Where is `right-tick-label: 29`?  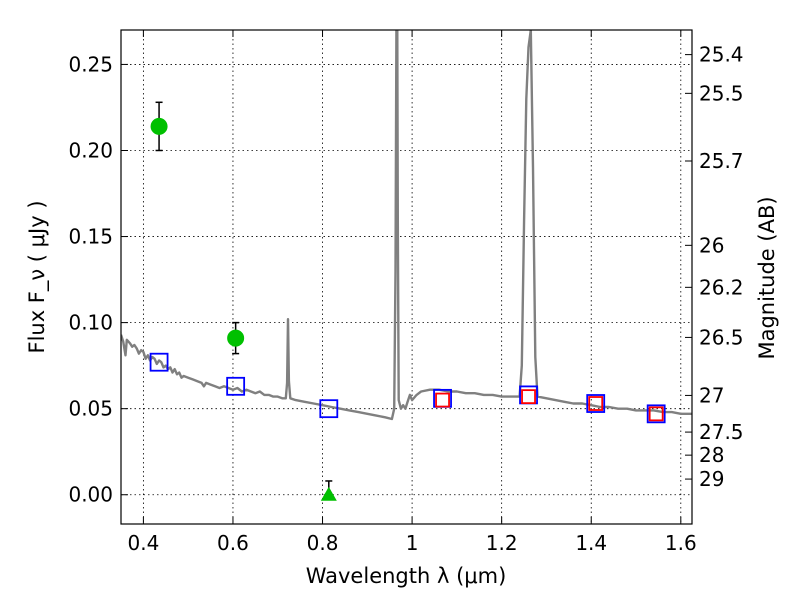 right-tick-label: 29 is located at coordinates (711, 479).